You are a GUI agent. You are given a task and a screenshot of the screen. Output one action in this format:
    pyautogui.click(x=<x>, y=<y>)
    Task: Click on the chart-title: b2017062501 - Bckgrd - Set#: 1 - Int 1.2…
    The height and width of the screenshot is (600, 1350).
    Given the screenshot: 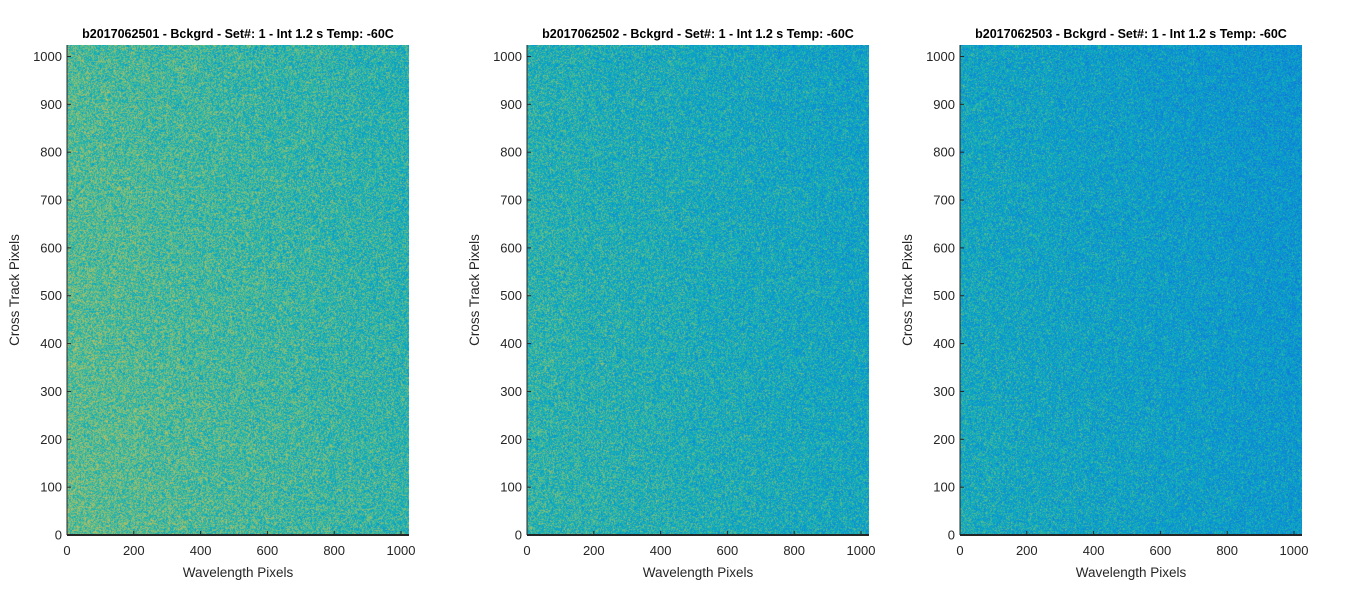 What is the action you would take?
    pyautogui.click(x=238, y=34)
    